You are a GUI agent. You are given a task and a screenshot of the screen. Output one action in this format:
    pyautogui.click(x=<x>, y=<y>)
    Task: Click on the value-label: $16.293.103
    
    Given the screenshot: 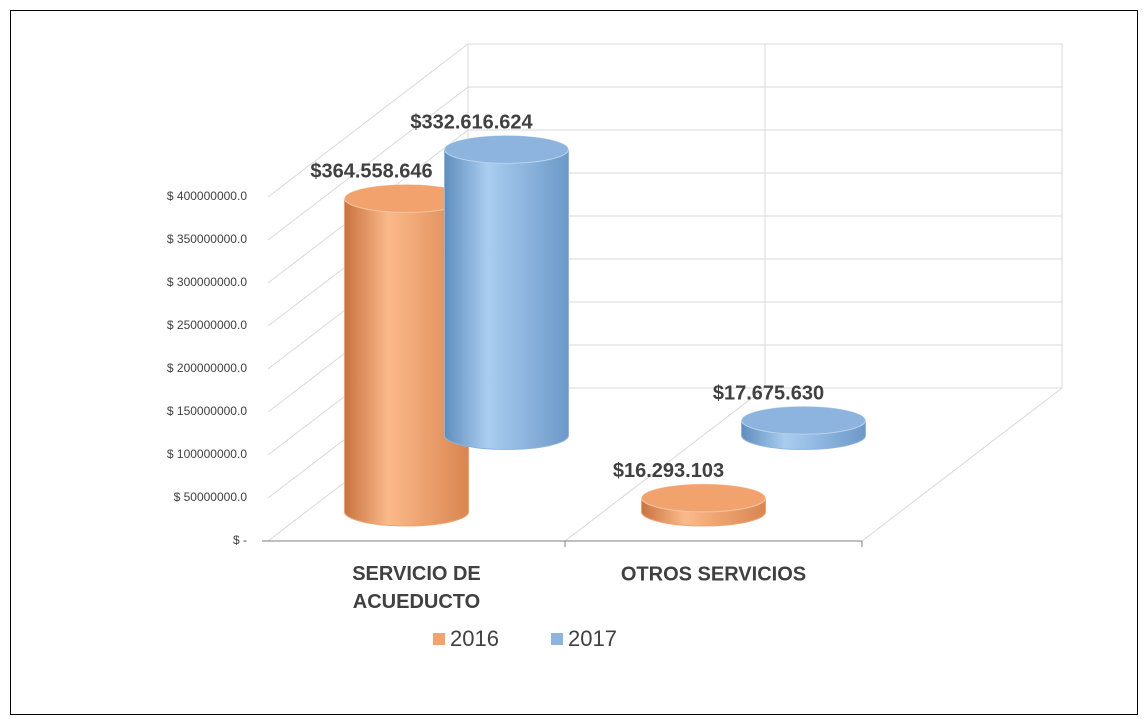 What is the action you would take?
    pyautogui.click(x=668, y=471)
    